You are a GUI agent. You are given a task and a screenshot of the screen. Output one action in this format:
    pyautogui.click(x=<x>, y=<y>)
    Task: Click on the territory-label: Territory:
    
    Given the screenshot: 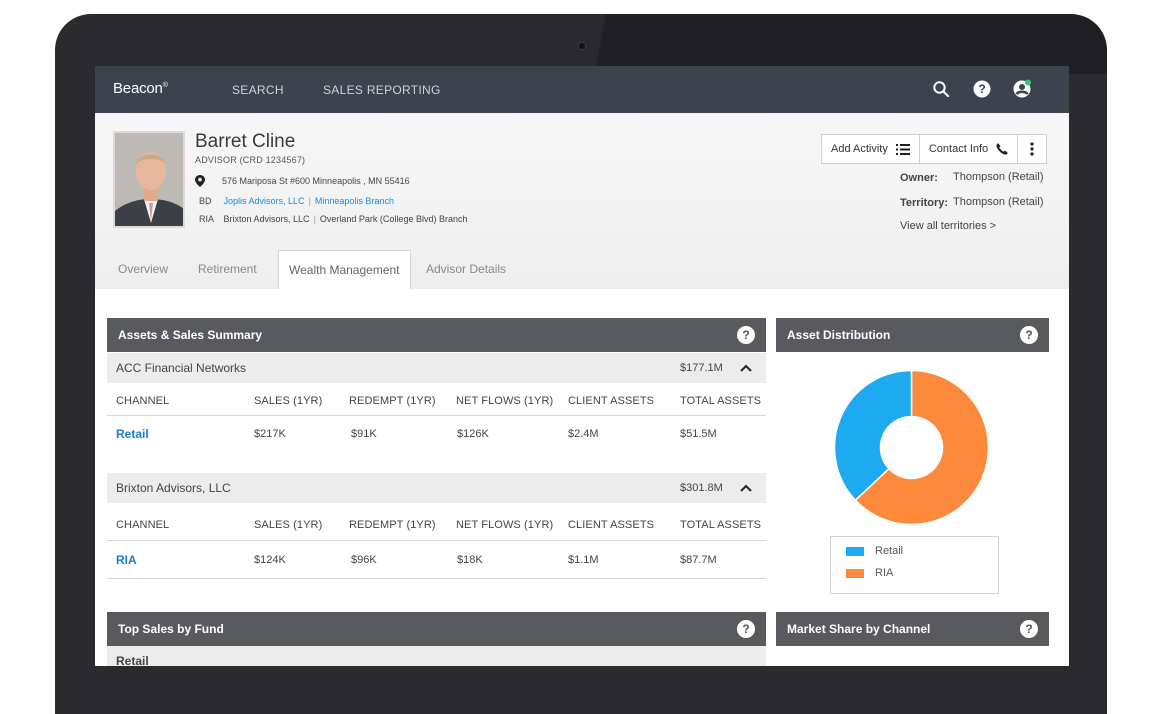 What is the action you would take?
    pyautogui.click(x=924, y=203)
    